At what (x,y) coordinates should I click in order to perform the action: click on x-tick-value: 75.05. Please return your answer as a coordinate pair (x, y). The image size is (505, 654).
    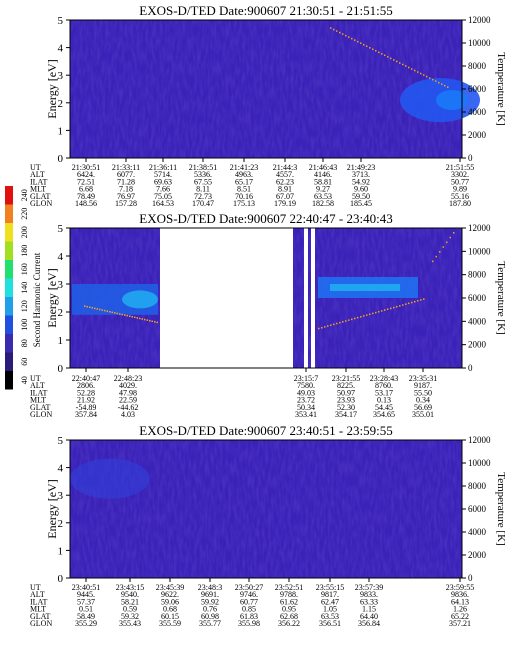
    Looking at the image, I should click on (163, 196).